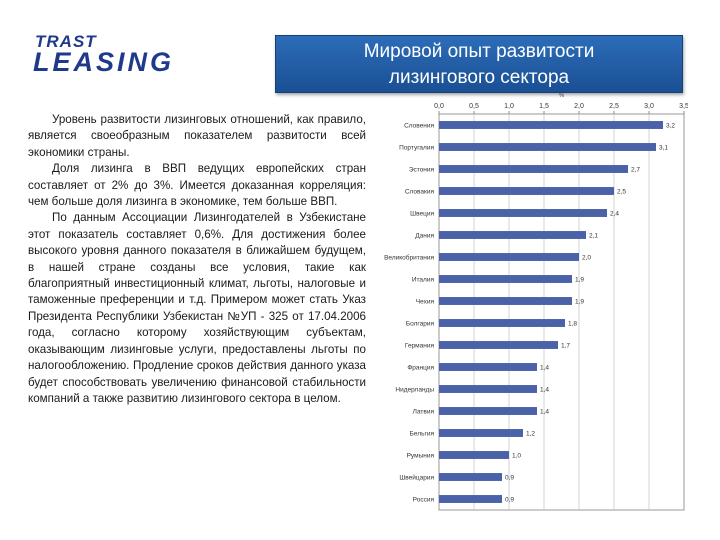 Image resolution: width=720 pixels, height=540 pixels. Describe the element at coordinates (422, 214) in the screenshot. I see `category-label: Швеция` at that location.